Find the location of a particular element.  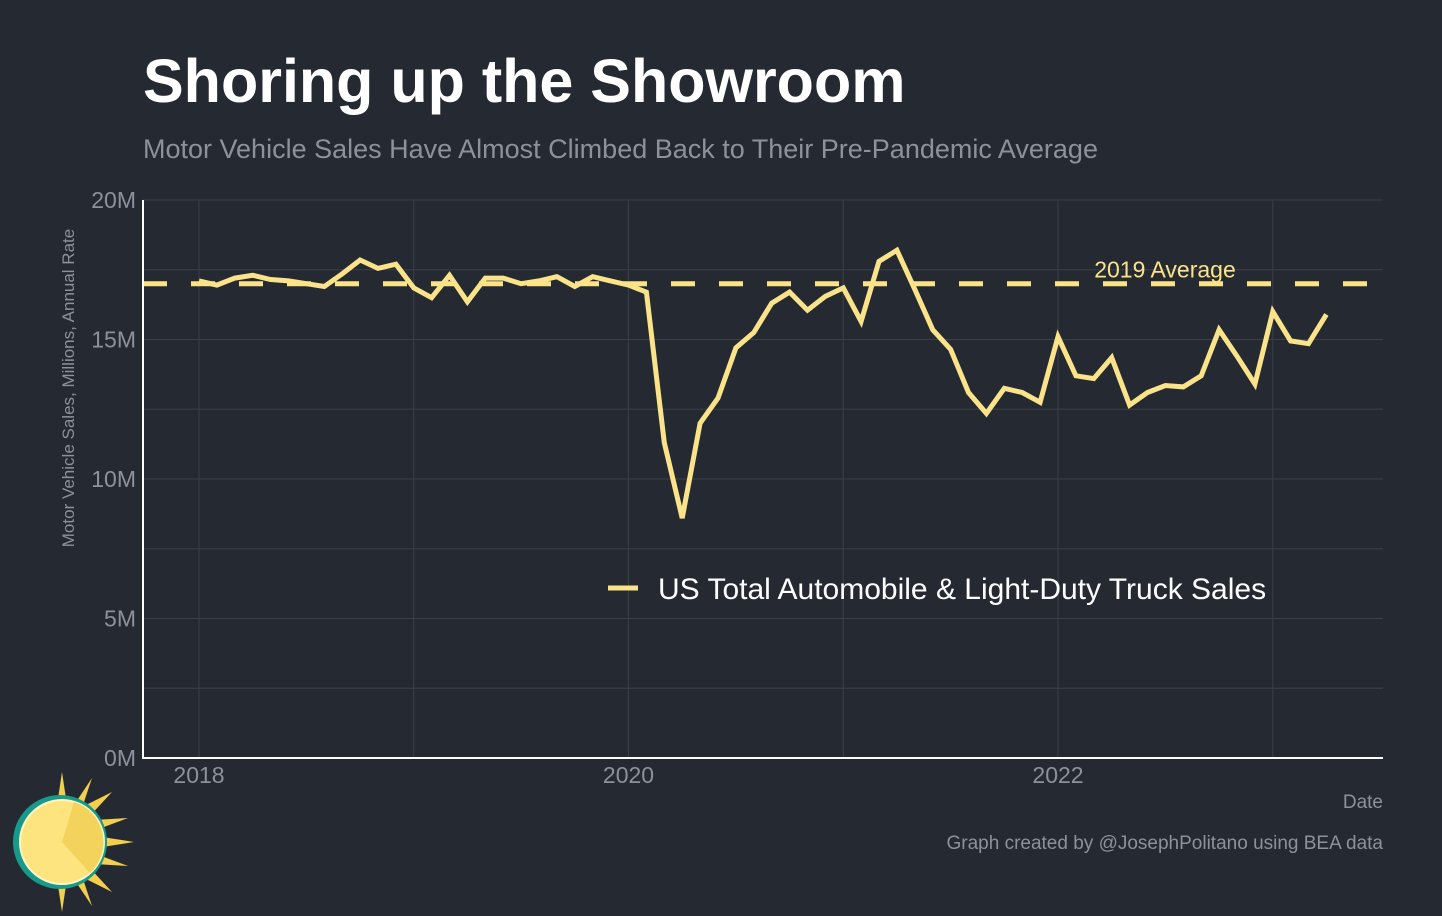

x-tick-label: 2020 is located at coordinates (628, 775).